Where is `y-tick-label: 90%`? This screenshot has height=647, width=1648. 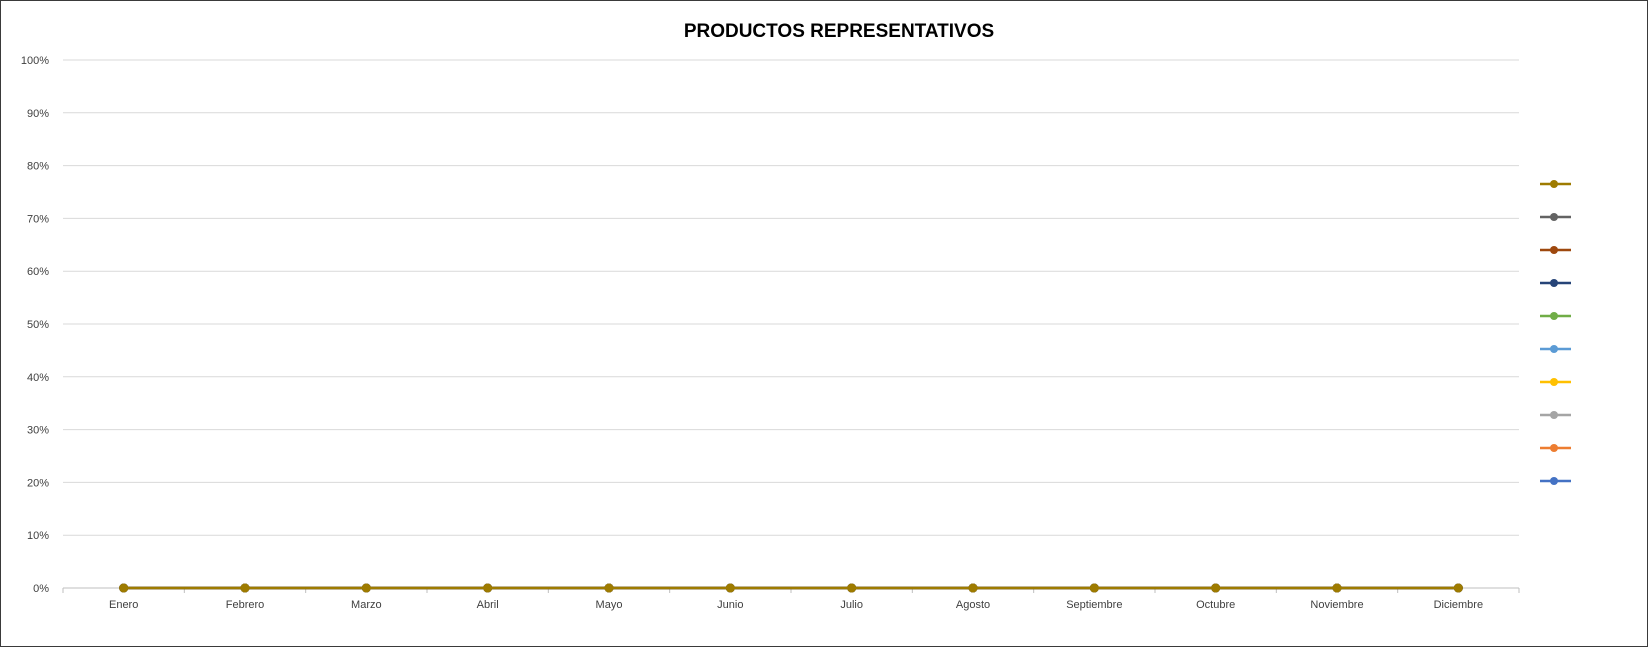 y-tick-label: 90% is located at coordinates (38, 114).